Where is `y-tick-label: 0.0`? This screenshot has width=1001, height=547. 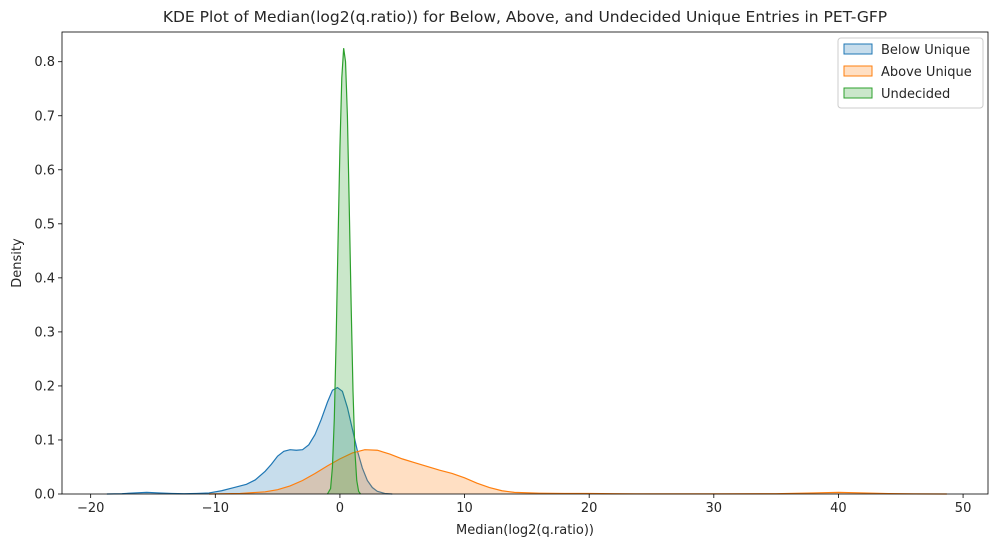
y-tick-label: 0.0 is located at coordinates (44, 495).